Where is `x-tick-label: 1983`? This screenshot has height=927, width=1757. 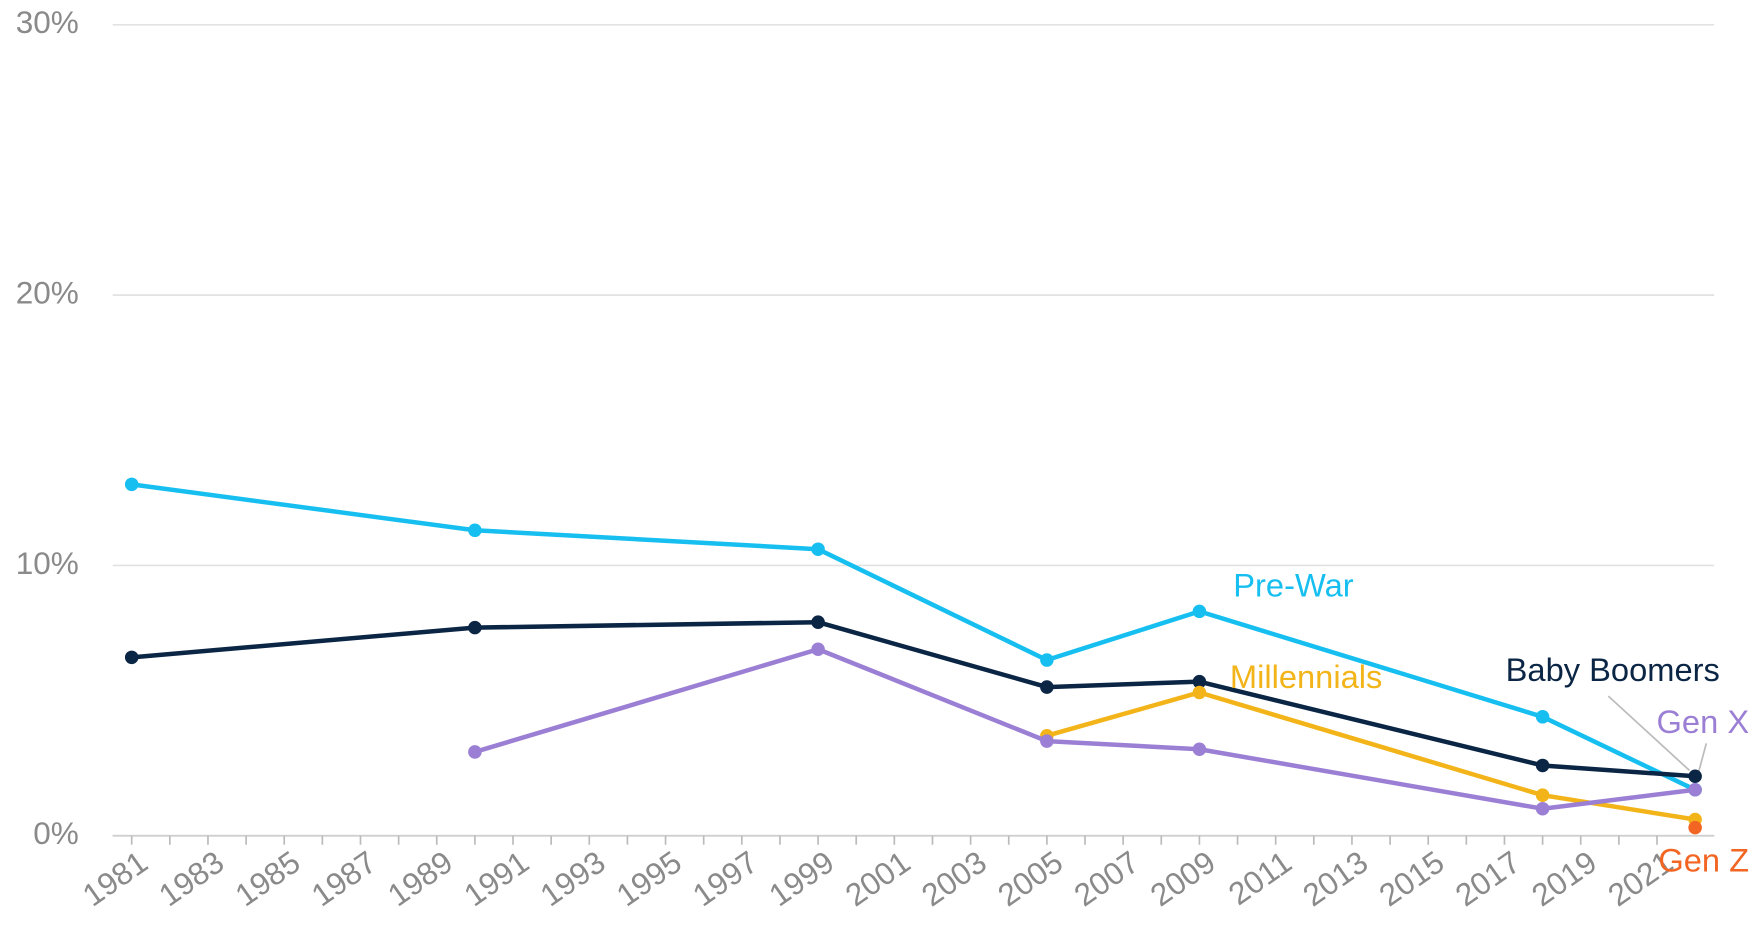
x-tick-label: 1983 is located at coordinates (191, 879).